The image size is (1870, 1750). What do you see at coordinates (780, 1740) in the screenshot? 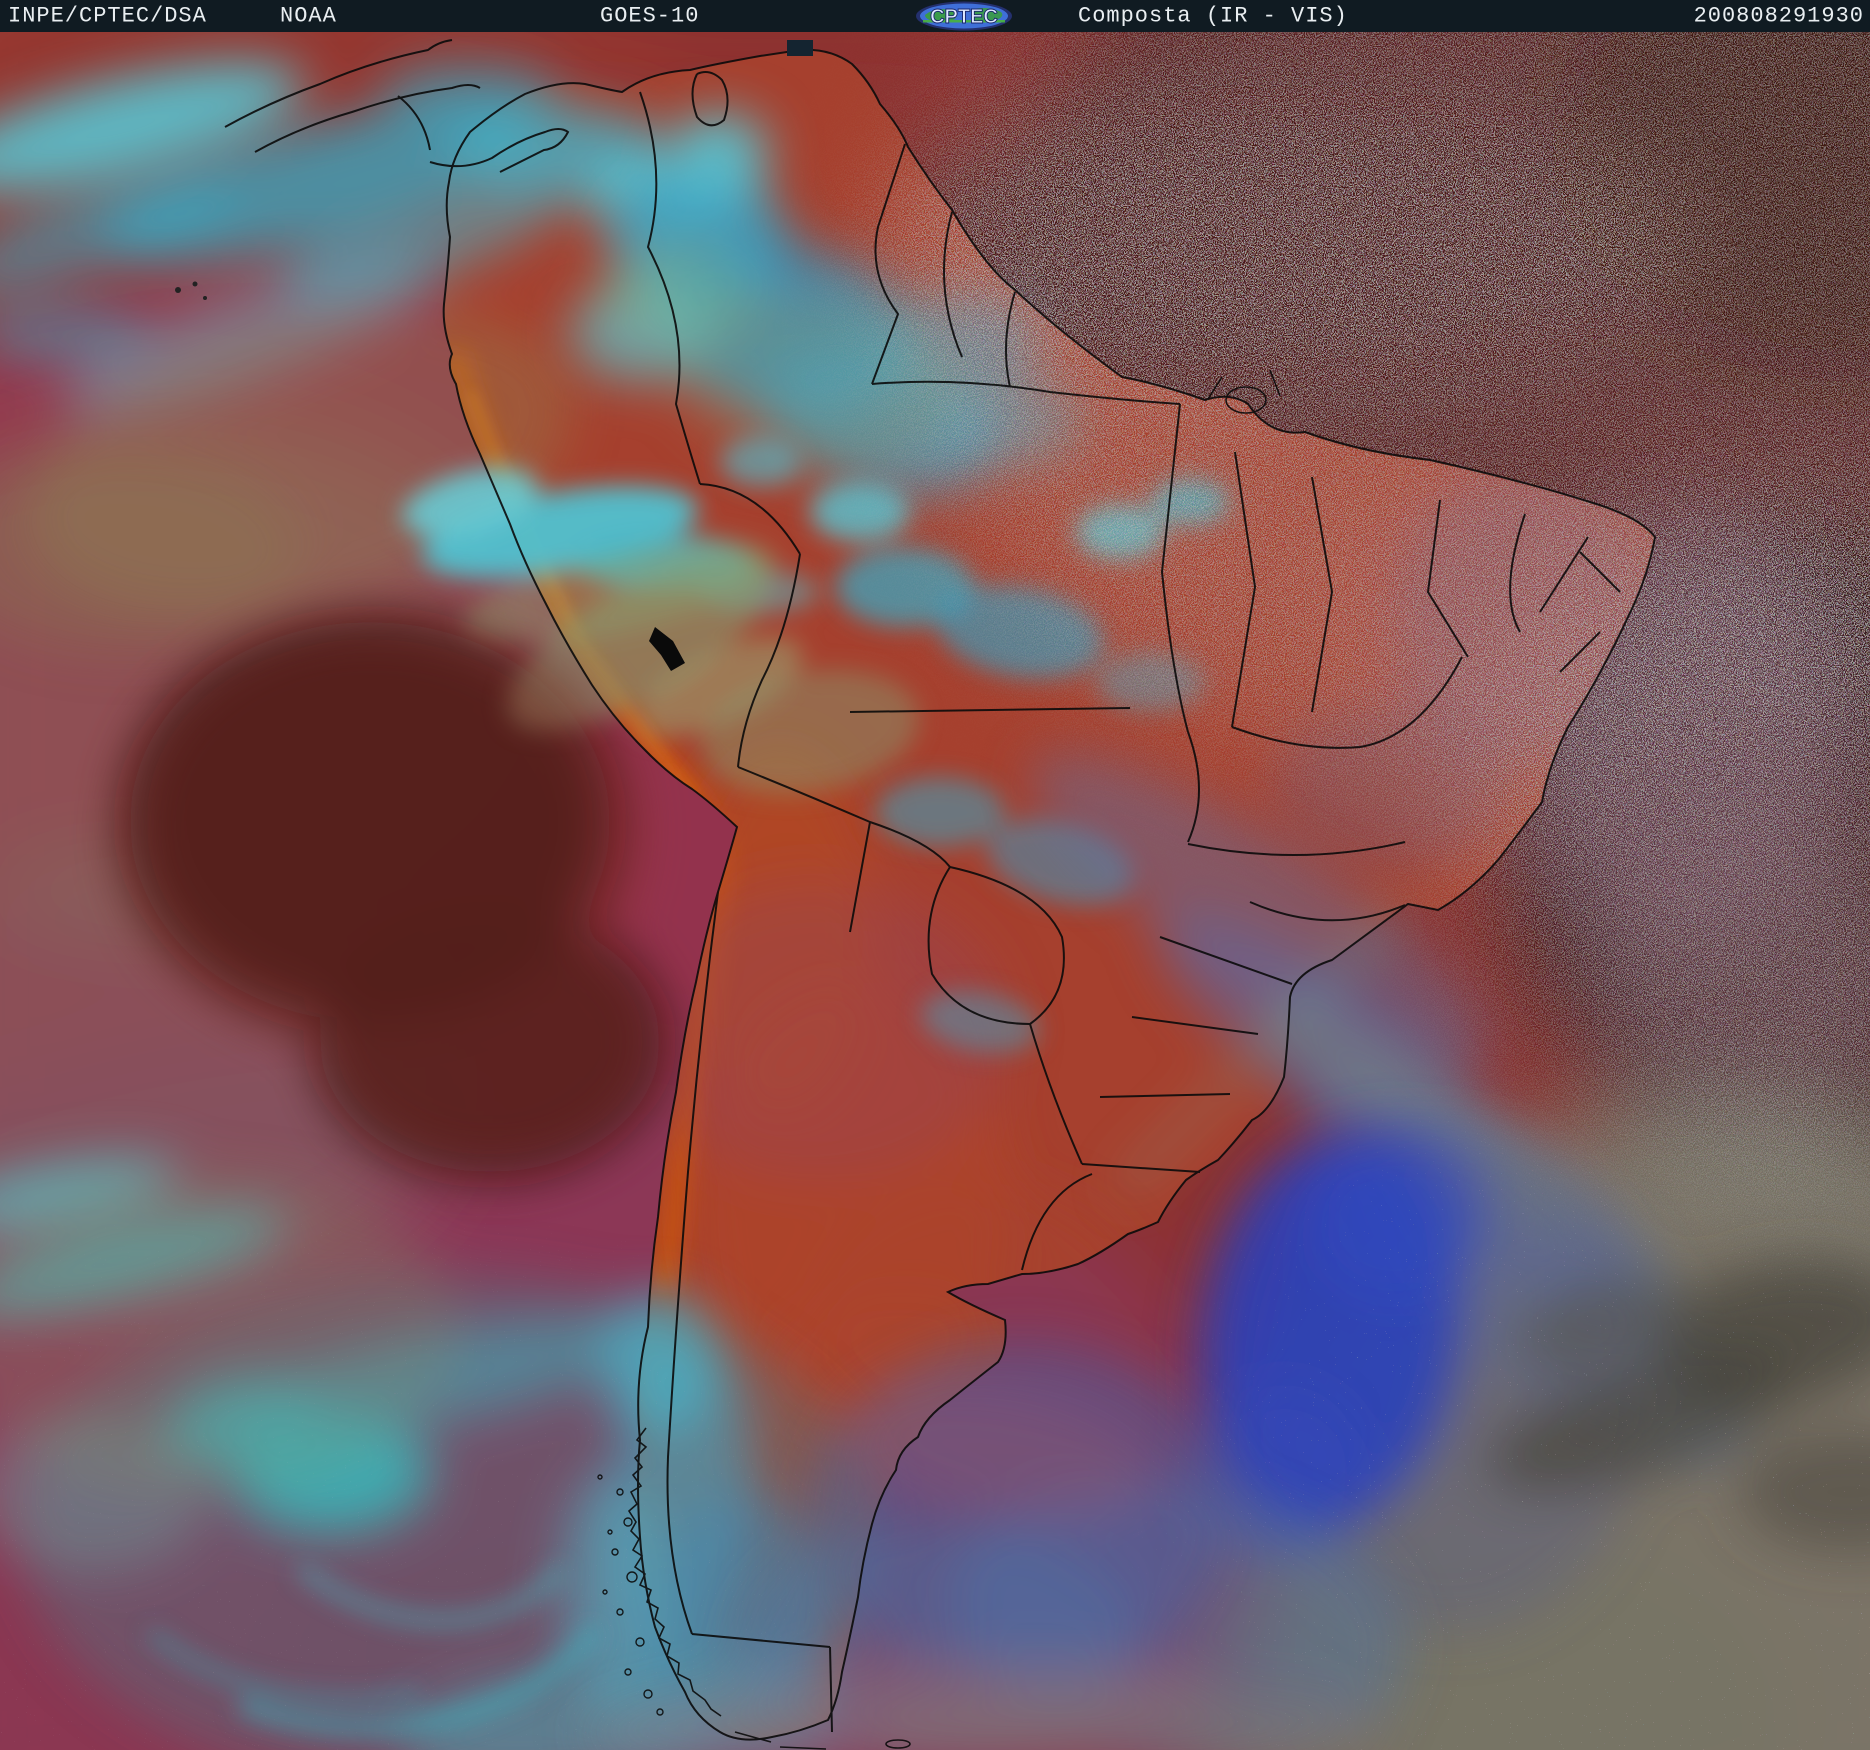
I see `tierra-del-fuego-coast` at bounding box center [780, 1740].